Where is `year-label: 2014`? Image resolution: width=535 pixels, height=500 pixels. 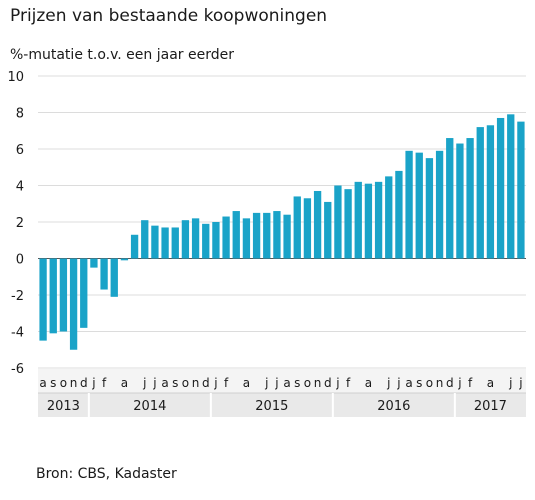 year-label: 2014 is located at coordinates (149, 406).